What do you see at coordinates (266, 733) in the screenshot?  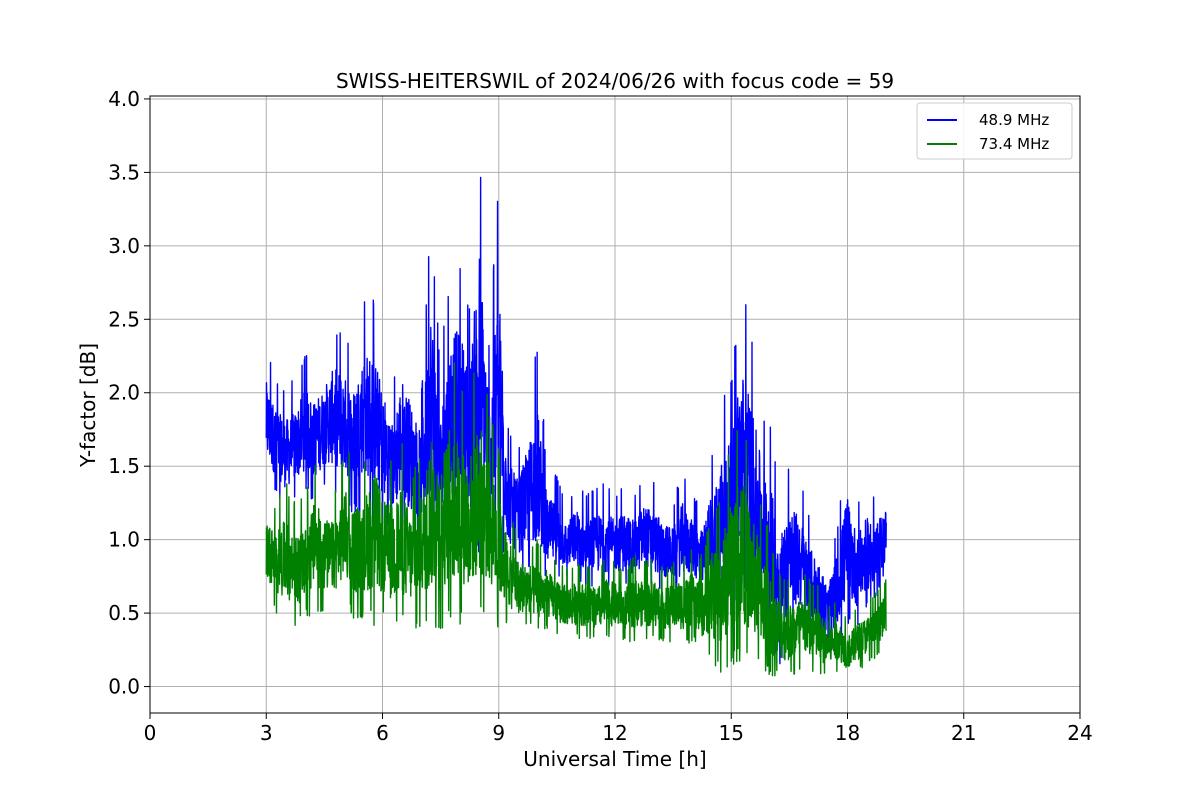 I see `x-tick-label: 3` at bounding box center [266, 733].